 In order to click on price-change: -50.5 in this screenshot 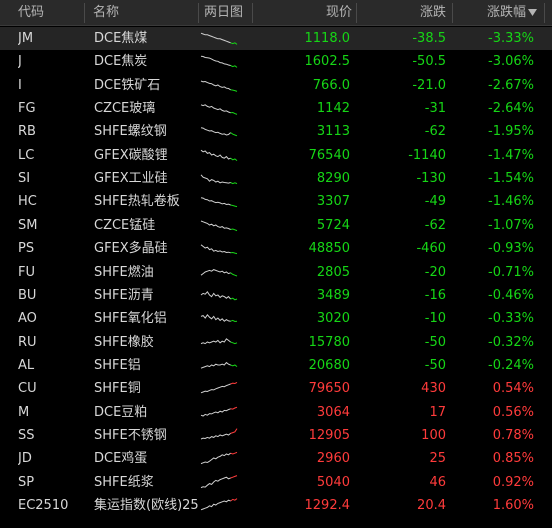, I will do `click(429, 62)`.